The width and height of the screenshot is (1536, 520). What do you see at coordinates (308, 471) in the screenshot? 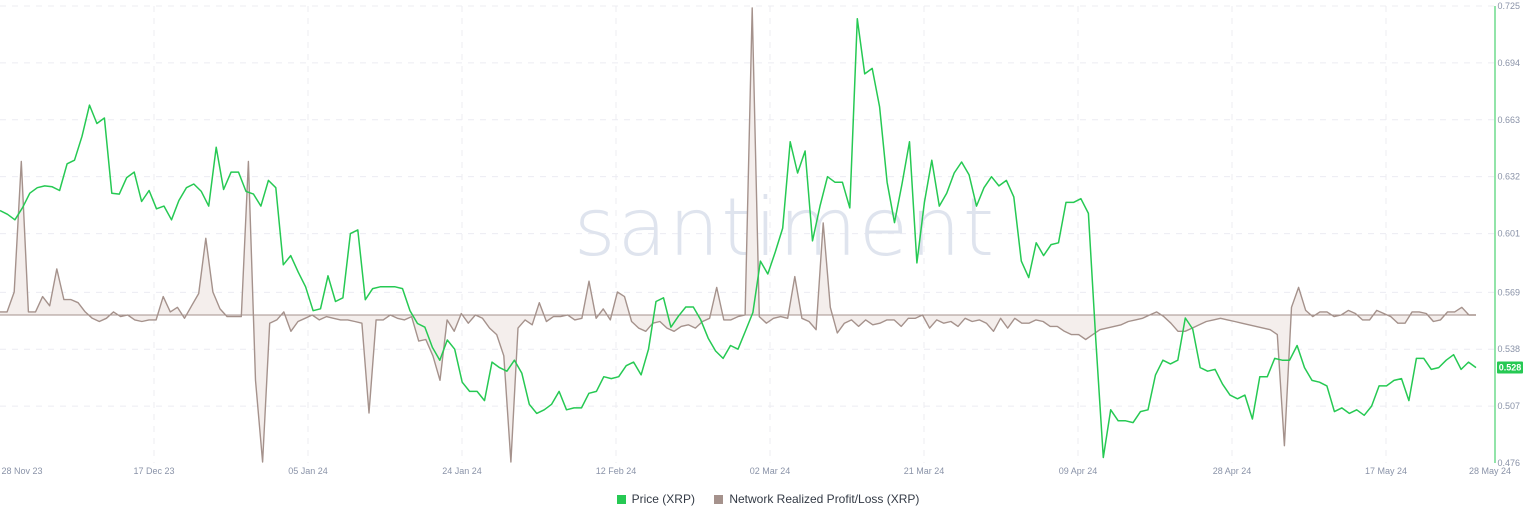
I see `x-tick-label: 05 Jan 24` at bounding box center [308, 471].